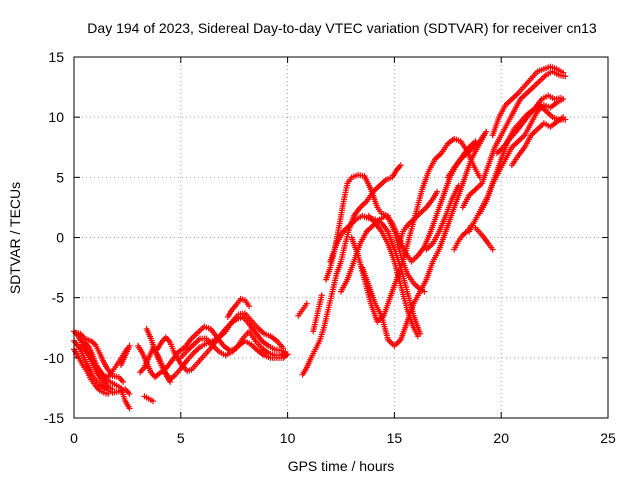 This screenshot has width=640, height=480. What do you see at coordinates (56, 117) in the screenshot?
I see `y-tick-label: 10` at bounding box center [56, 117].